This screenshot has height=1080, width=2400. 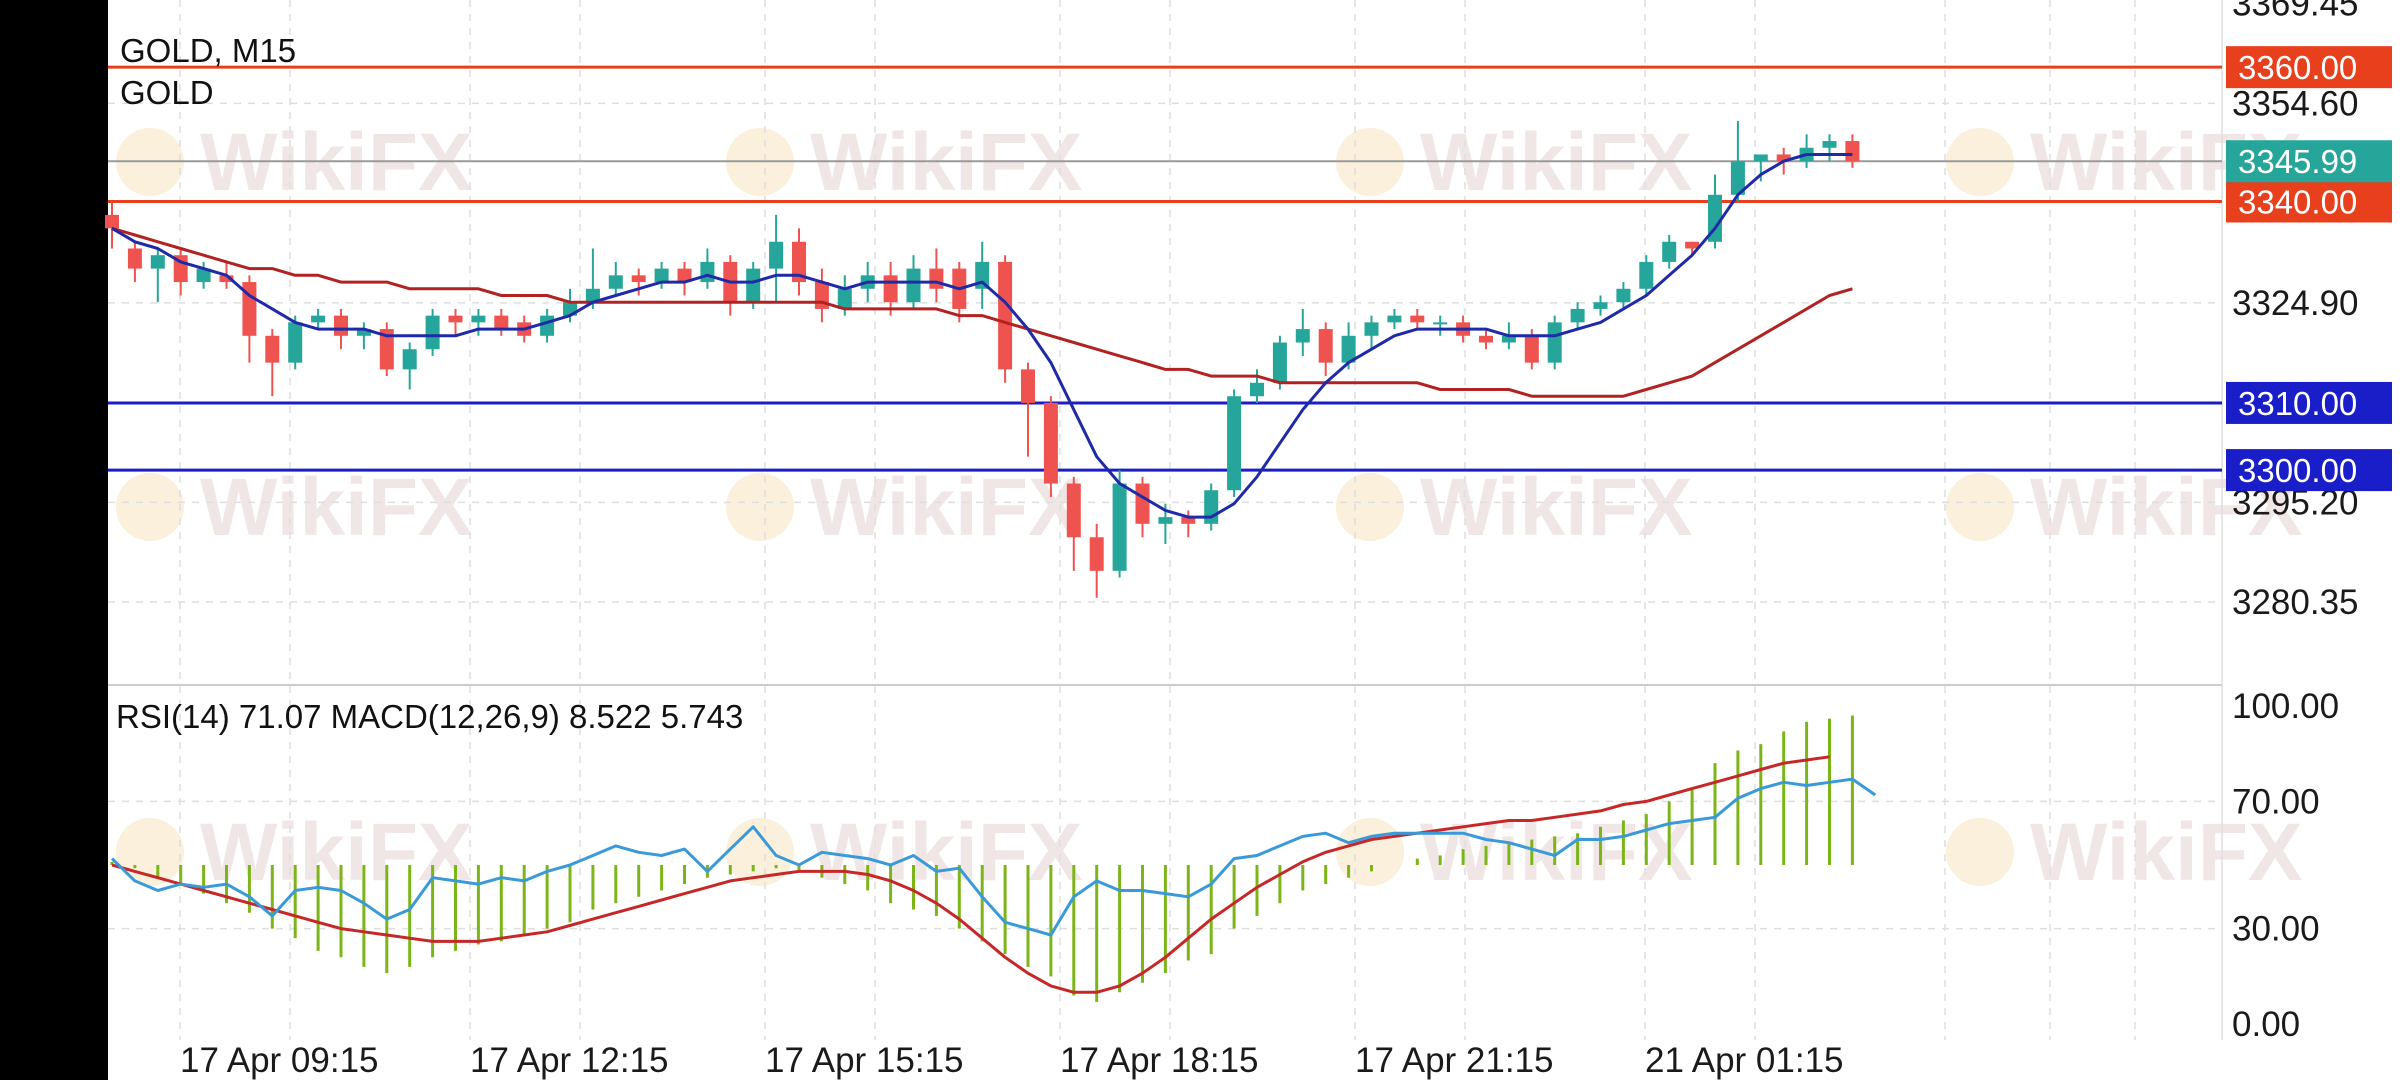 I want to click on price-tick-label: 3280.35, so click(x=2295, y=602).